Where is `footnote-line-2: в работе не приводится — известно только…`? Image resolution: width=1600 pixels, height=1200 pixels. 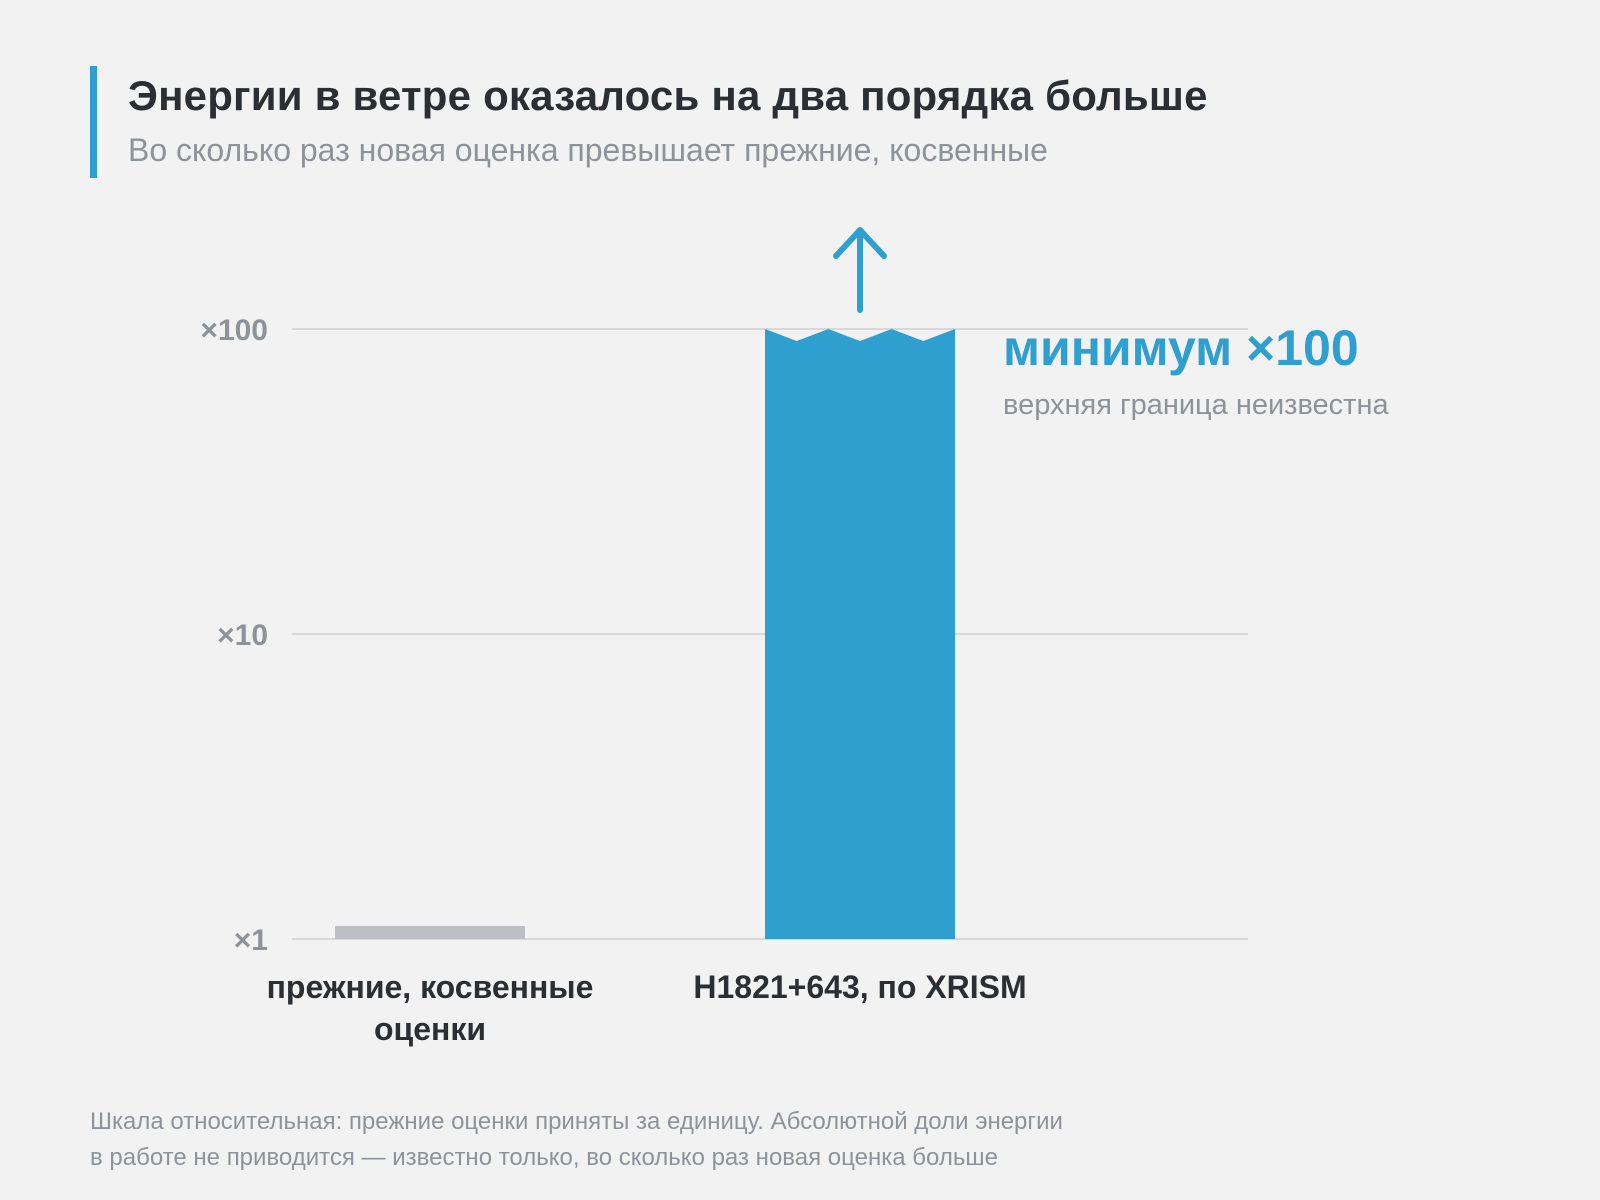 footnote-line-2: в работе не приводится — известно только… is located at coordinates (544, 1157).